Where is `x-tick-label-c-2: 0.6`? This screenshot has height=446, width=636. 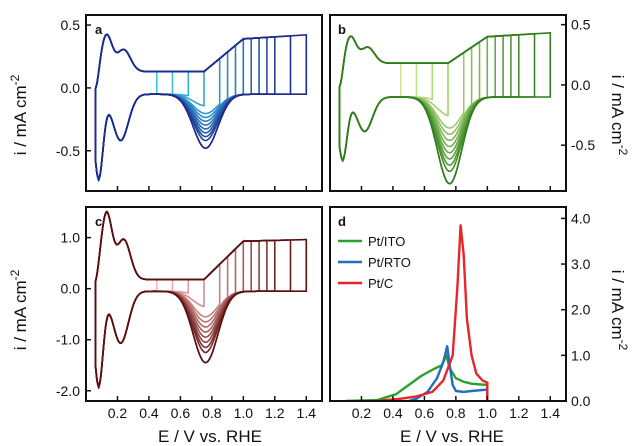 x-tick-label-c-2: 0.6 is located at coordinates (181, 413).